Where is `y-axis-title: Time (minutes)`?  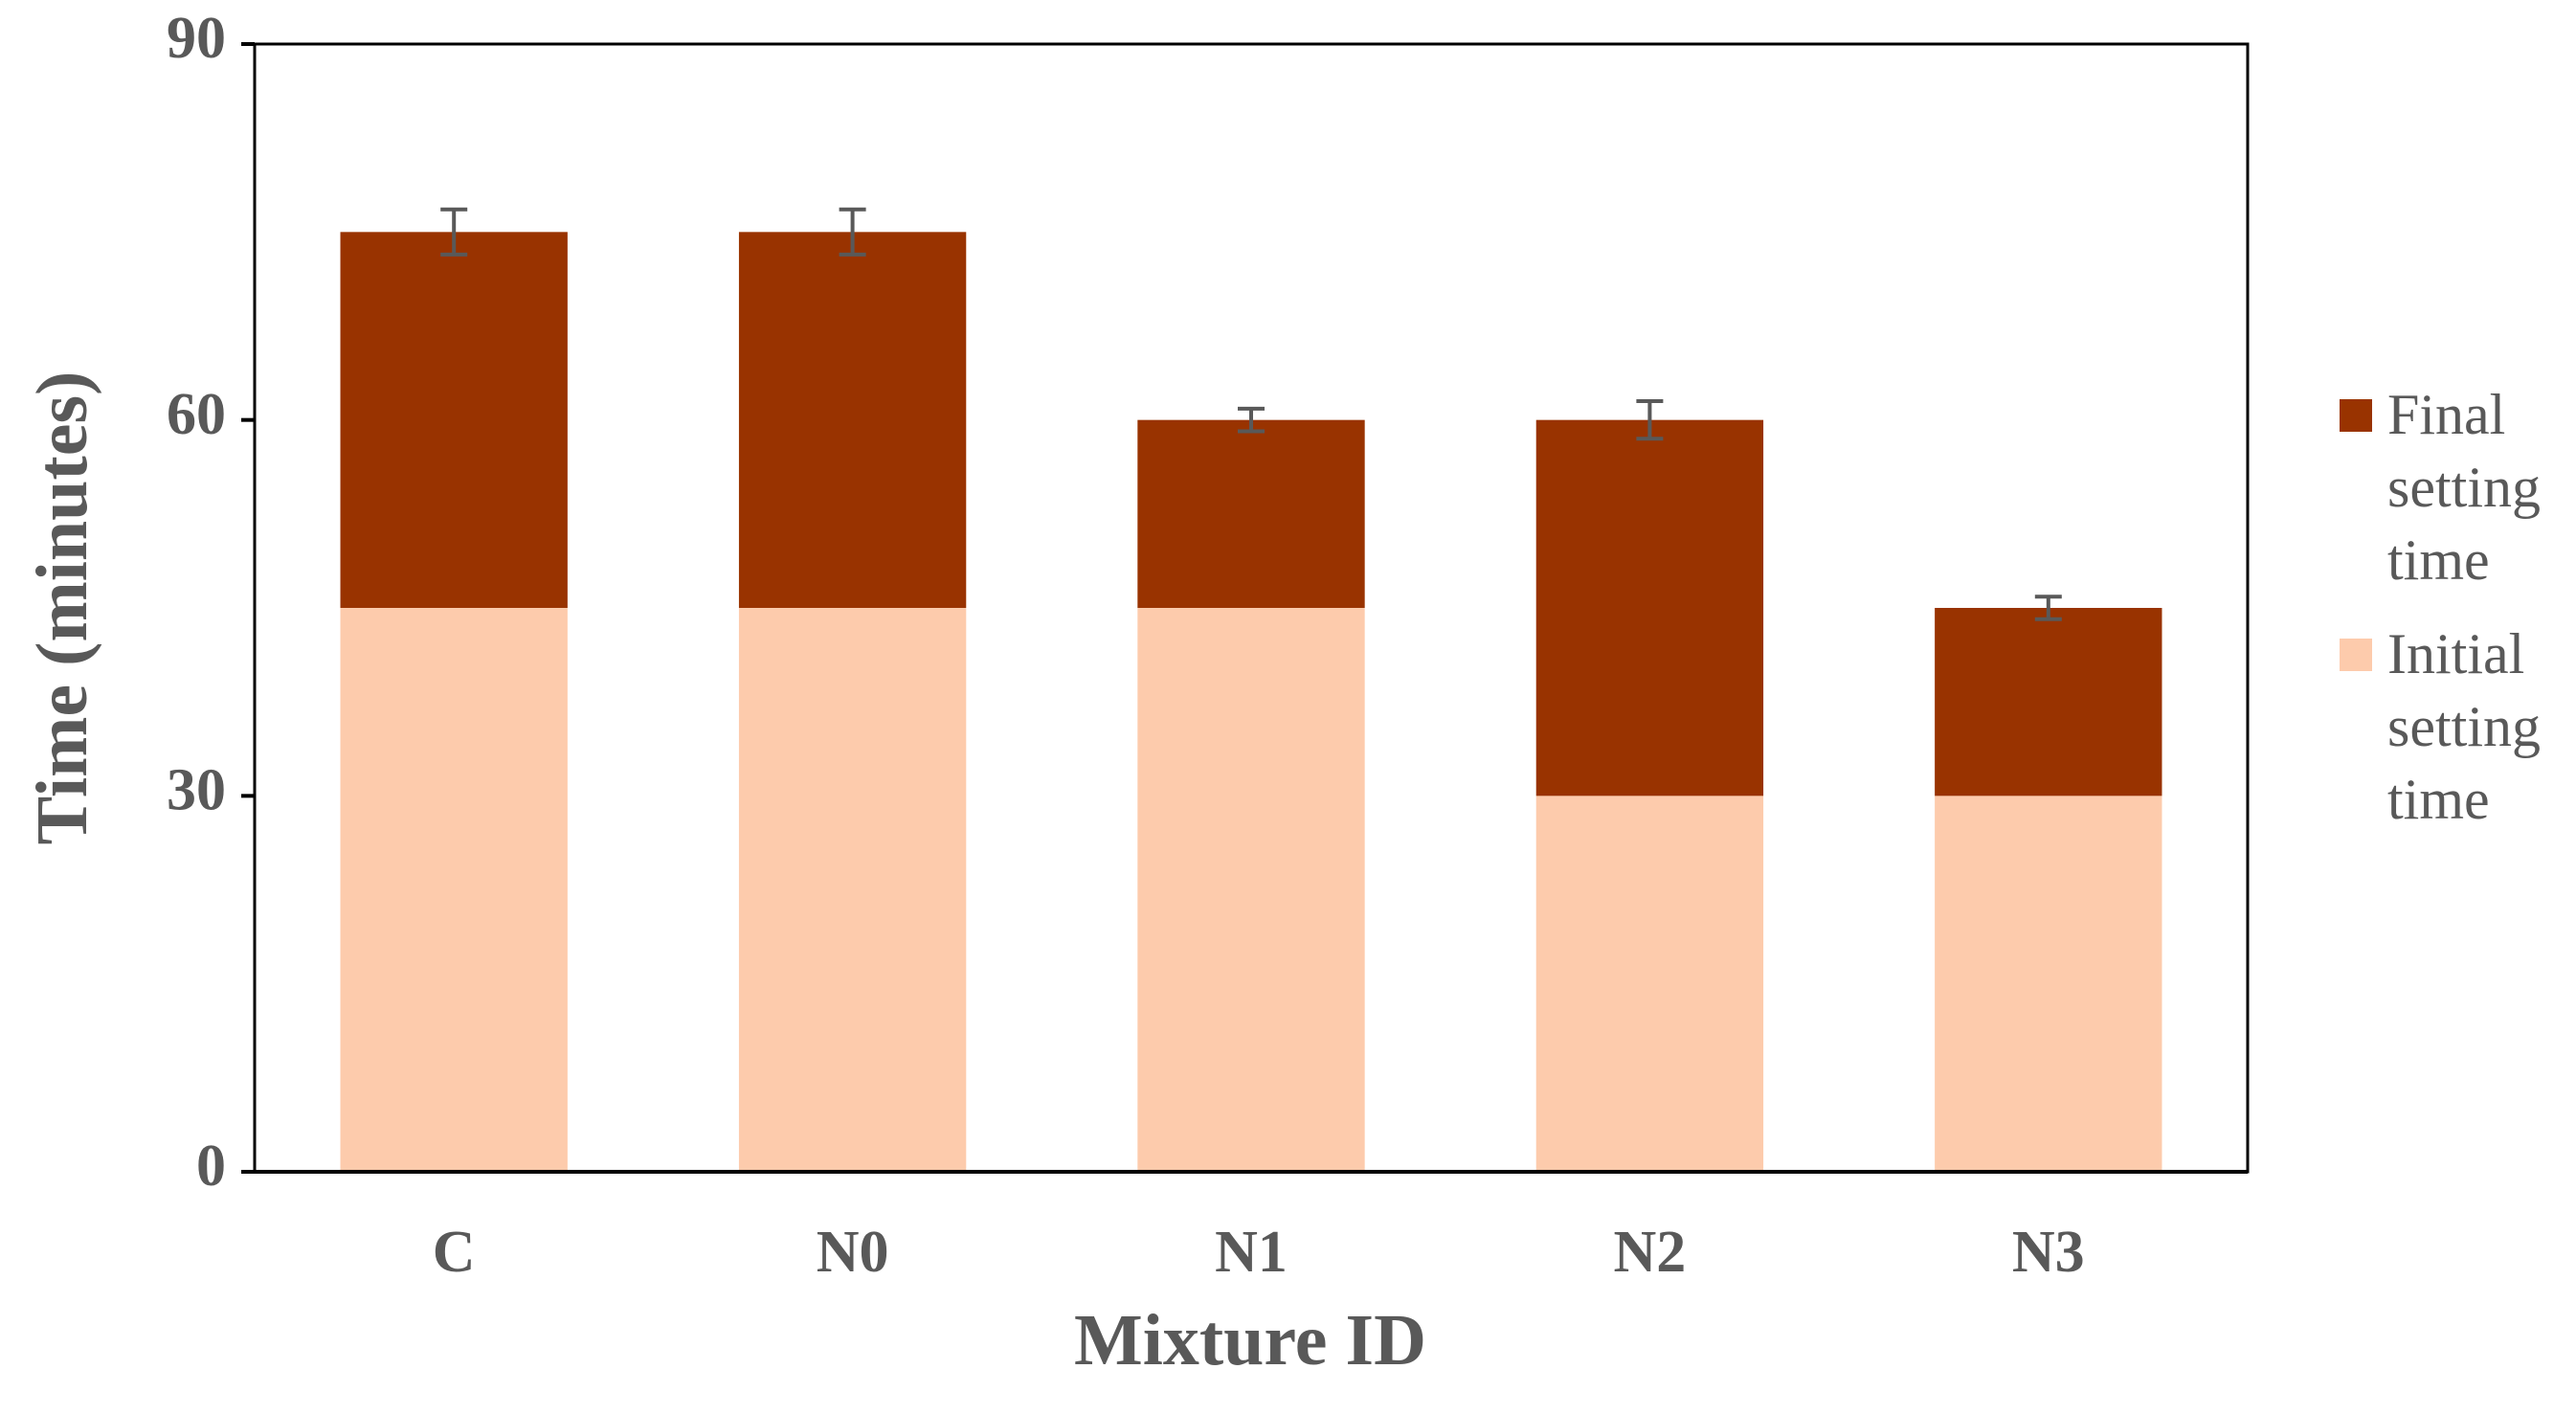
y-axis-title: Time (minutes) is located at coordinates (62, 608).